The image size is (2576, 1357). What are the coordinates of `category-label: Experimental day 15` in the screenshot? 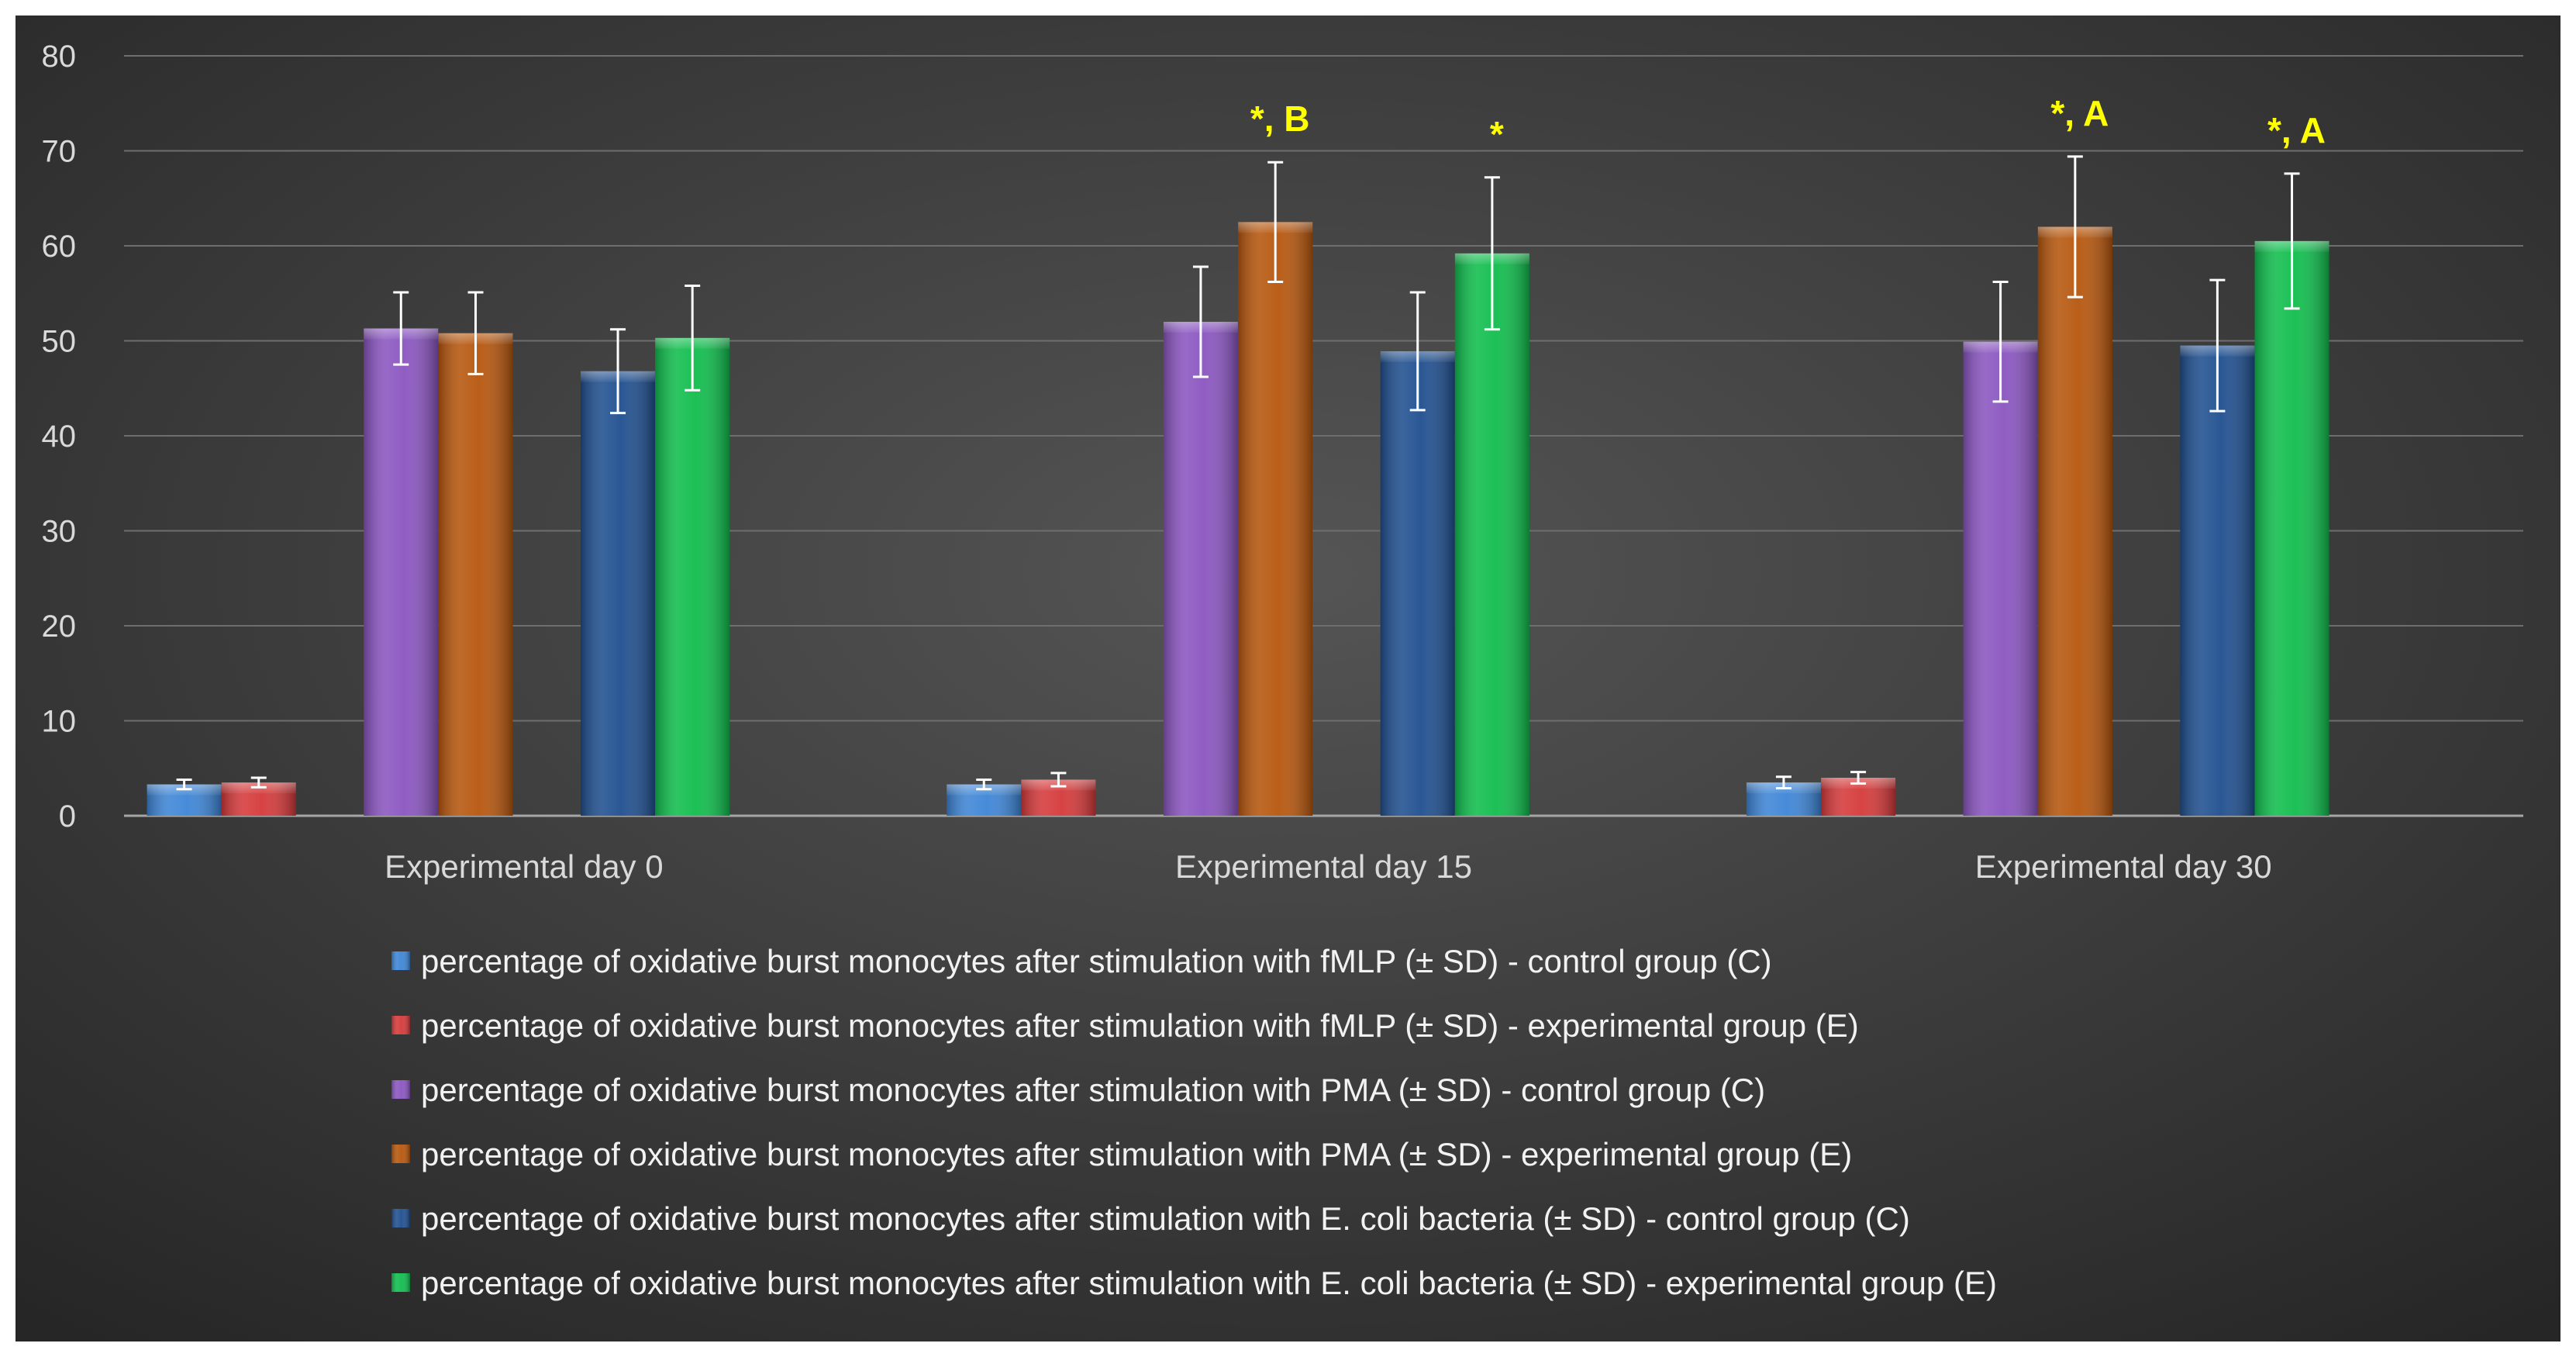 It's located at (1323, 866).